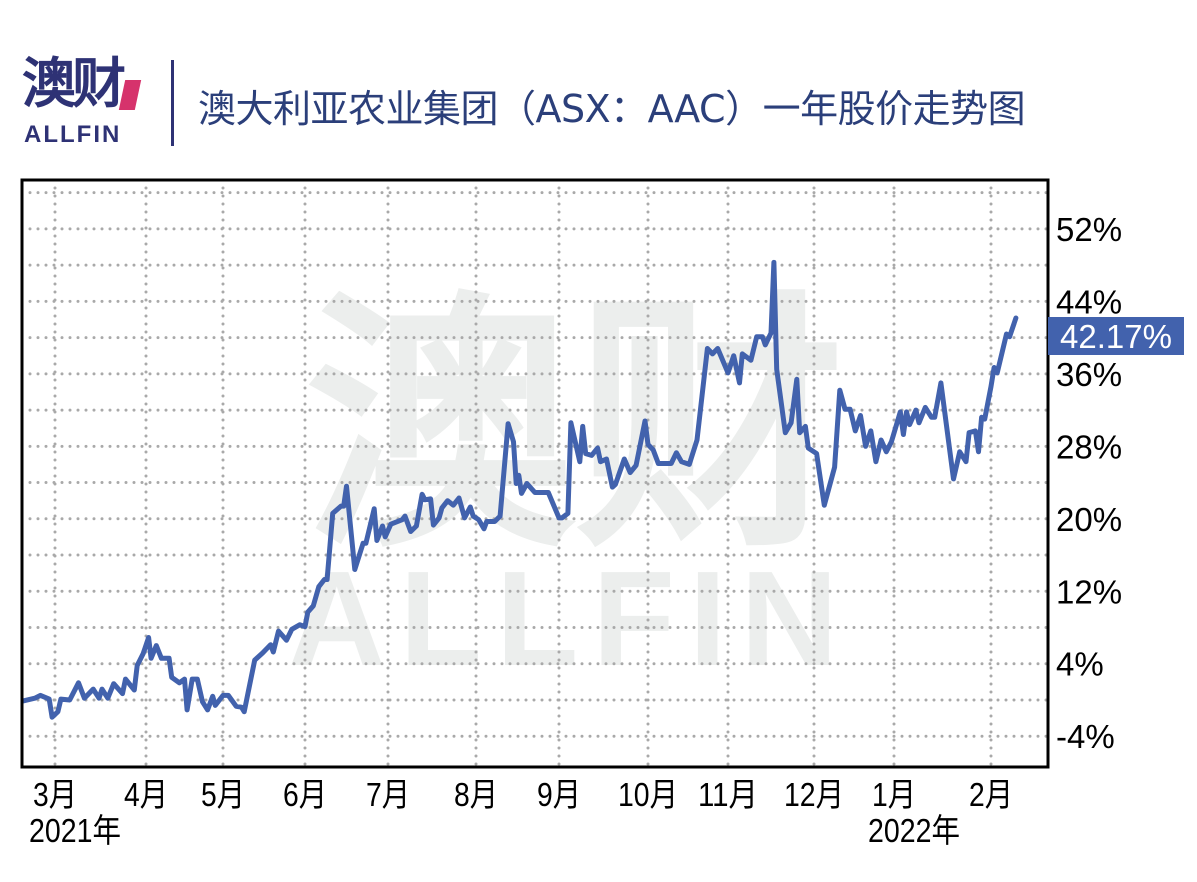  Describe the element at coordinates (146, 794) in the screenshot. I see `x-tick-label: 4月` at that location.